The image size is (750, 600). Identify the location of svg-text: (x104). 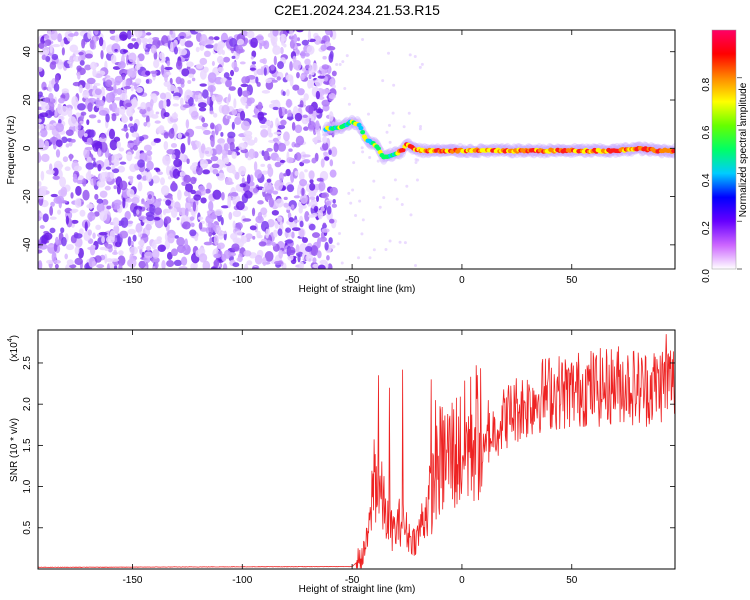
(13, 348).